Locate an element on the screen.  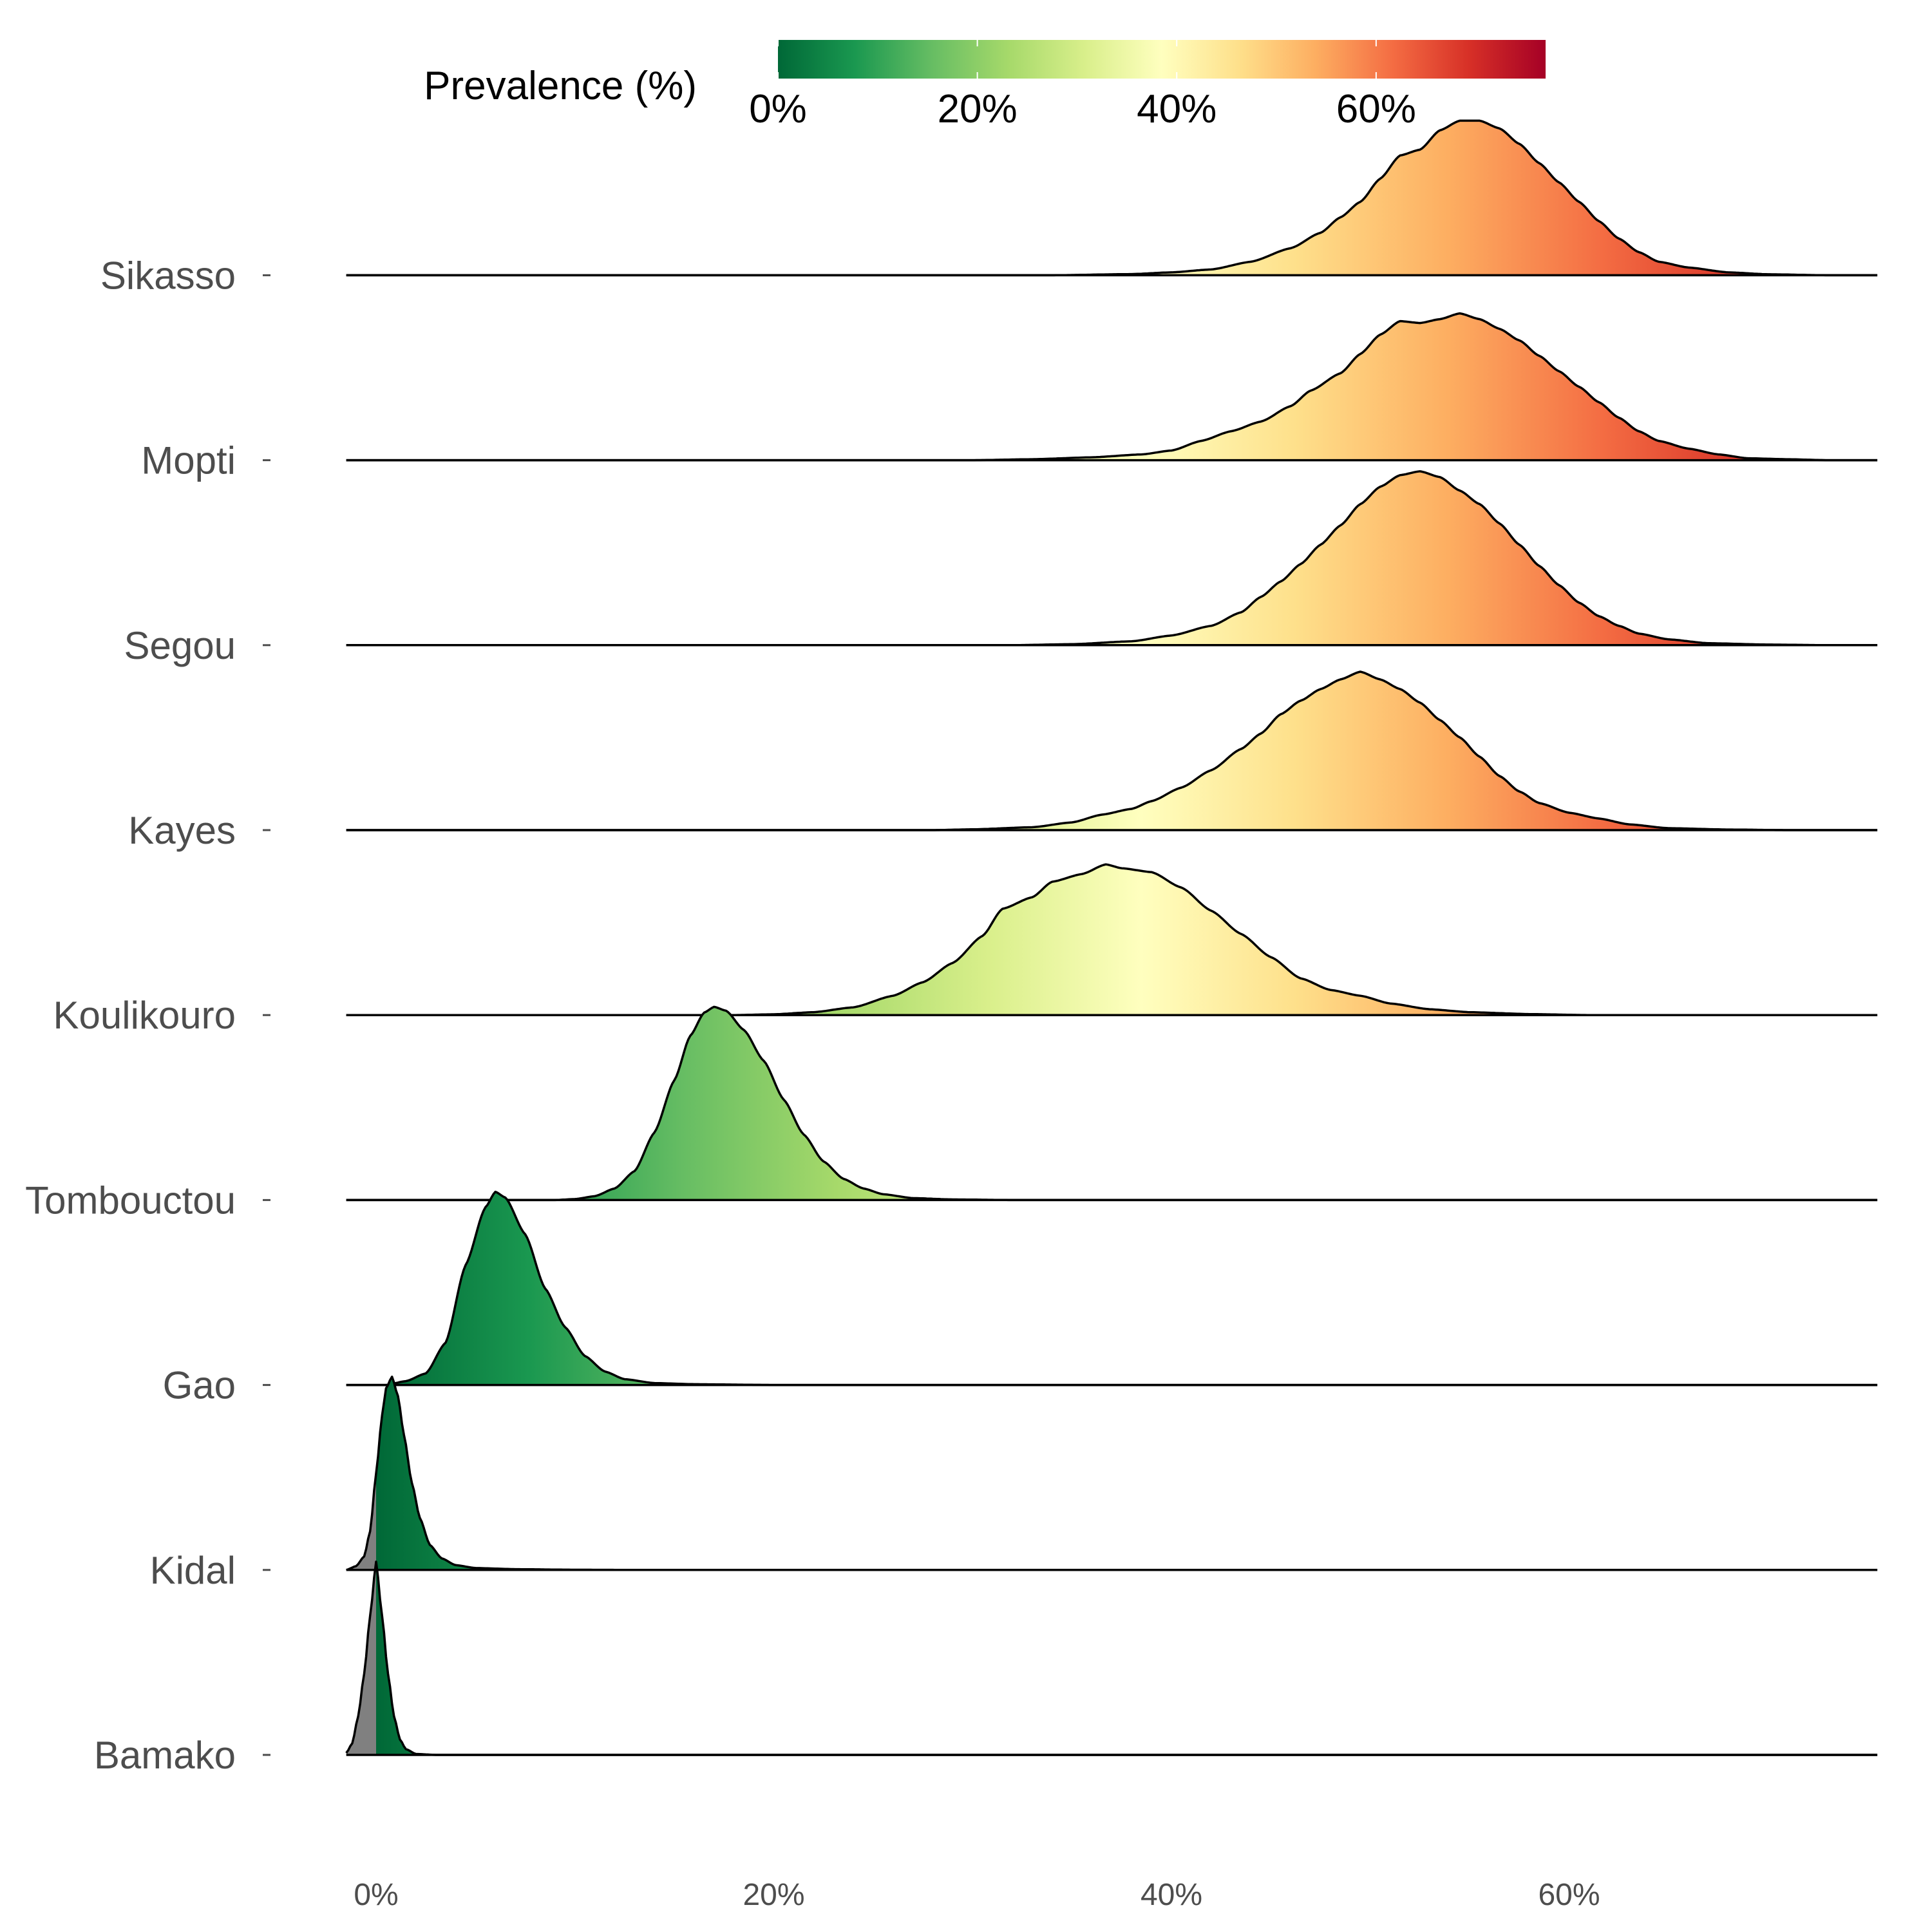
ridge-area-segou is located at coordinates (1112, 558).